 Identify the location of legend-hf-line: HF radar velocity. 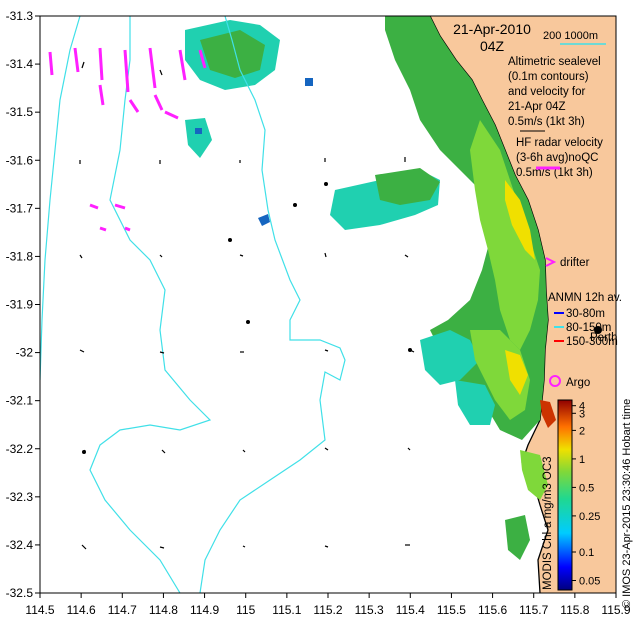
(559, 143).